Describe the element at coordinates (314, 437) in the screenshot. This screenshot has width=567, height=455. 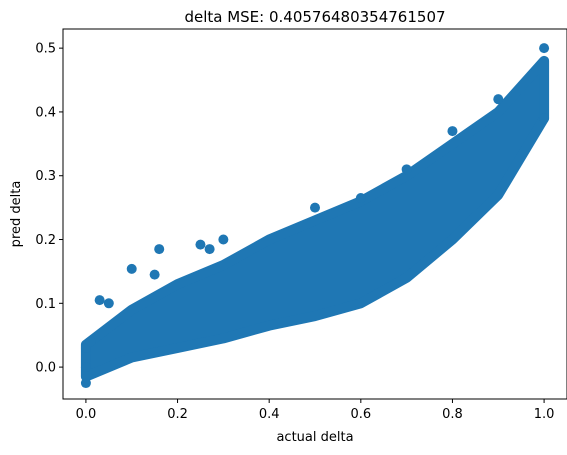
I see `x-axis-label: actual delta` at that location.